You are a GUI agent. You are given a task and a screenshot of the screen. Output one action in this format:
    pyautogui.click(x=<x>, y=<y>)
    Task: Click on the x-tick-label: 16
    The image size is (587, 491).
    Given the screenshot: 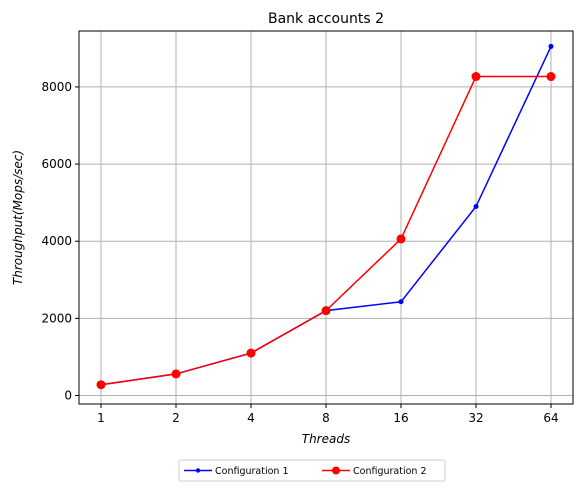 What is the action you would take?
    pyautogui.click(x=400, y=418)
    